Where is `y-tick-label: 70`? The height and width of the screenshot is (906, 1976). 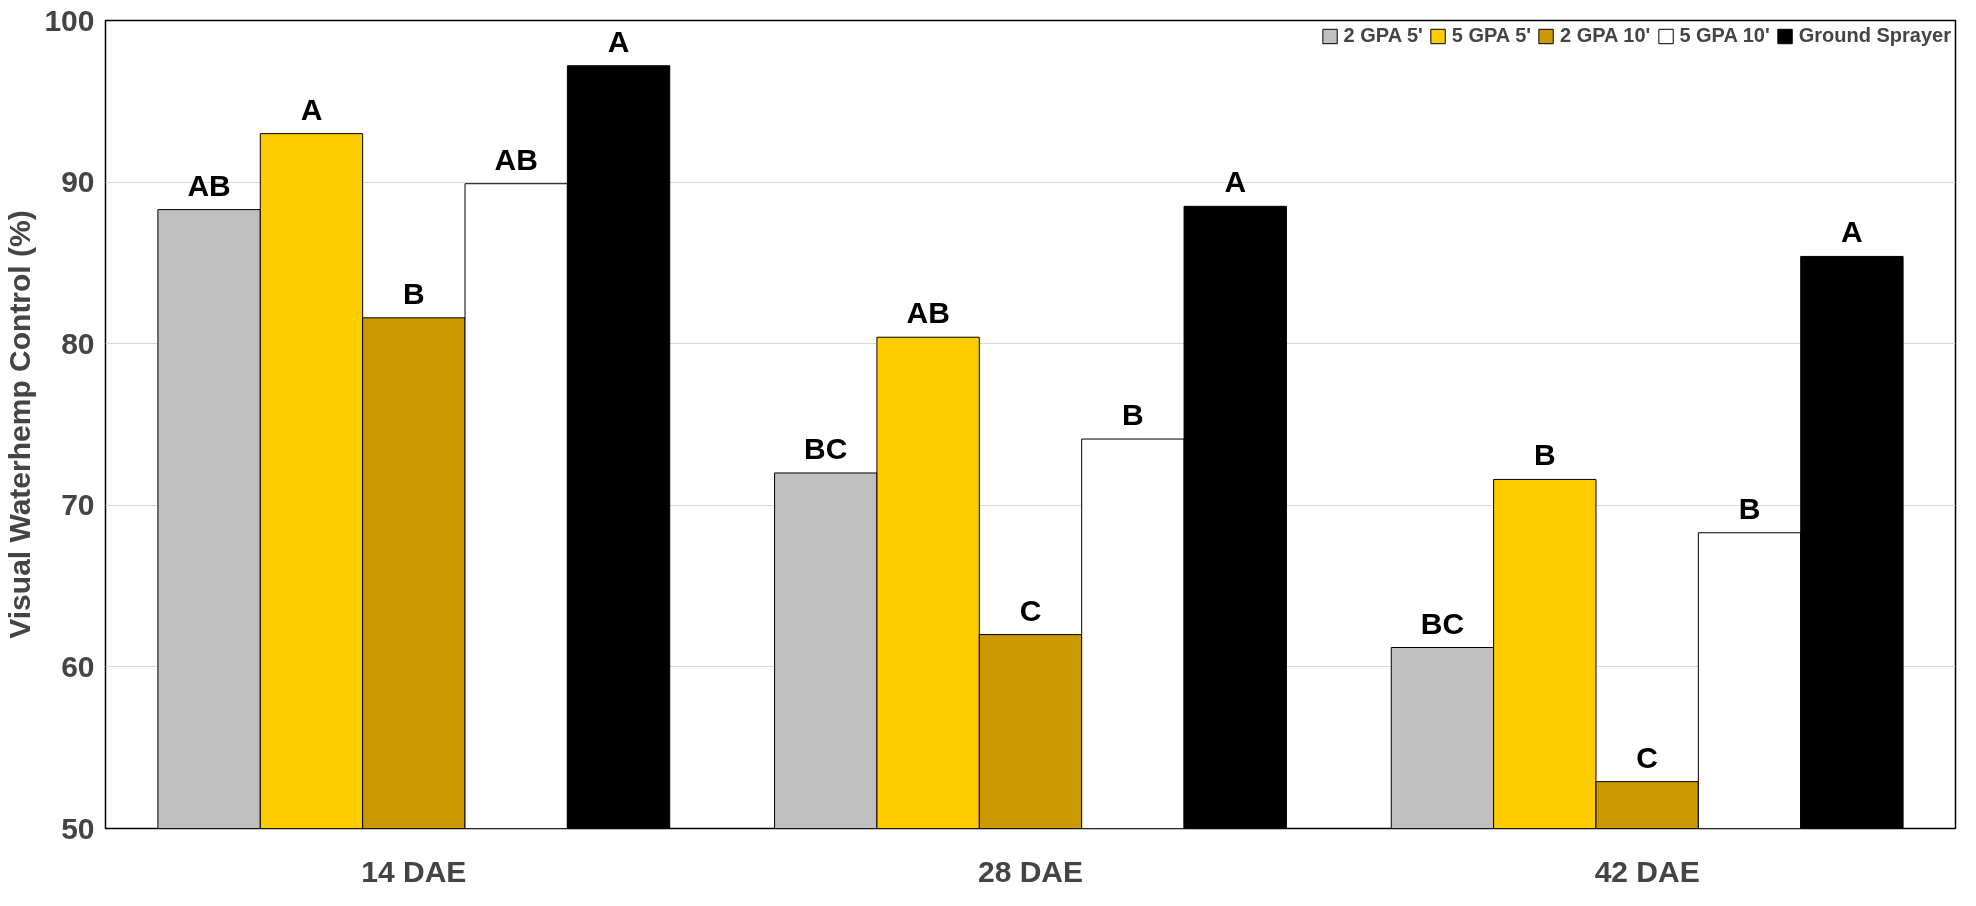
y-tick-label: 70 is located at coordinates (78, 505).